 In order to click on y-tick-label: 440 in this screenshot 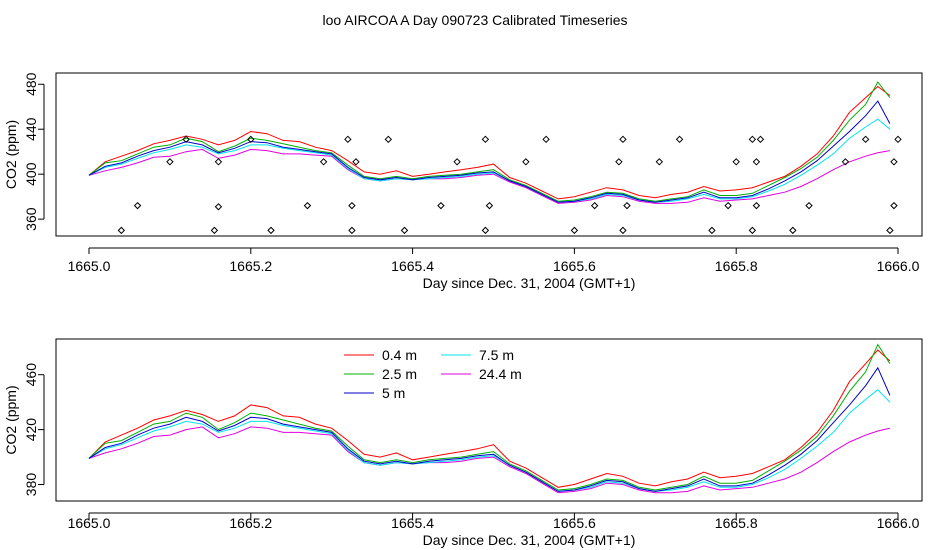, I will do `click(31, 129)`.